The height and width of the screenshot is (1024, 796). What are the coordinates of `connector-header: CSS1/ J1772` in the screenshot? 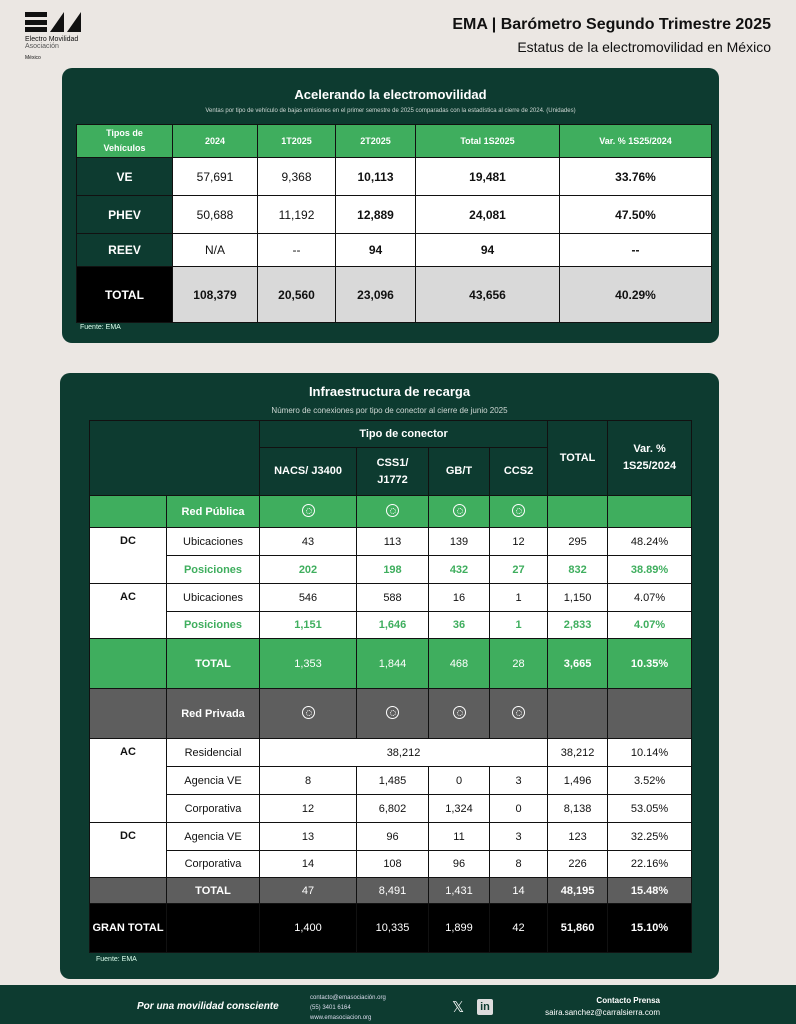 It's located at (392, 471).